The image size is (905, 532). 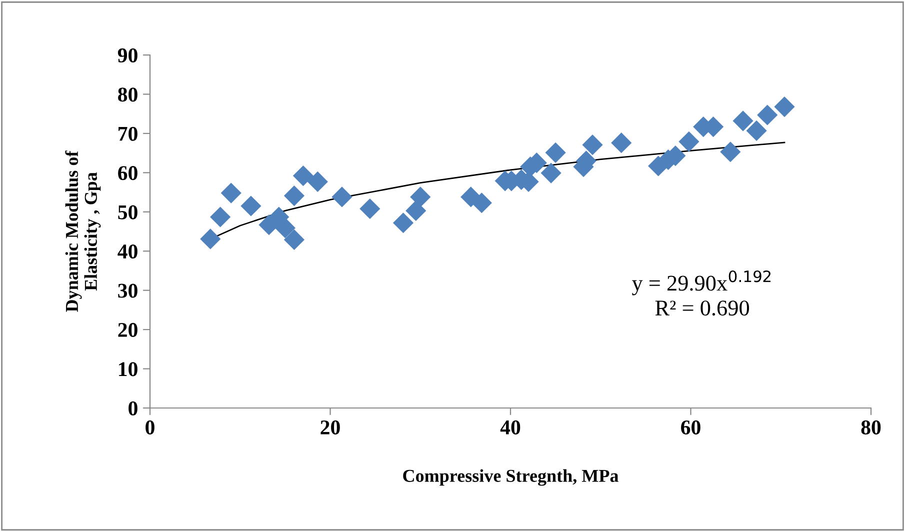 I want to click on y-axis-title: Dynamic Modulus of Elasticity , Gpa, so click(x=83, y=231).